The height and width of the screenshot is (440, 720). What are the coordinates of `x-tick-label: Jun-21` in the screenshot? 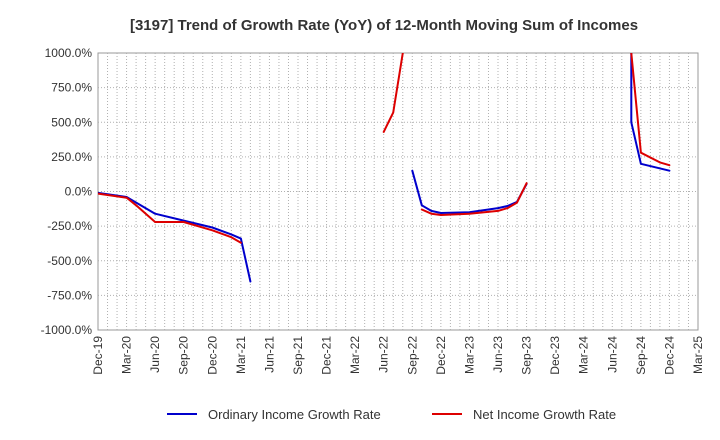 It's located at (269, 354).